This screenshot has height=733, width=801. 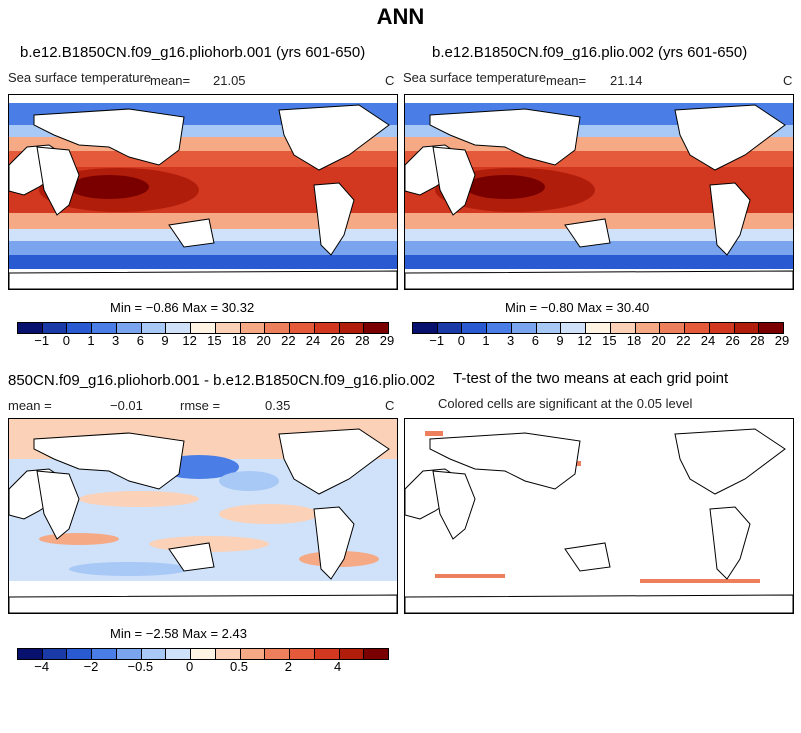 What do you see at coordinates (577, 307) in the screenshot?
I see `panel2-minmax: Min = −0.80 Max = 30.40` at bounding box center [577, 307].